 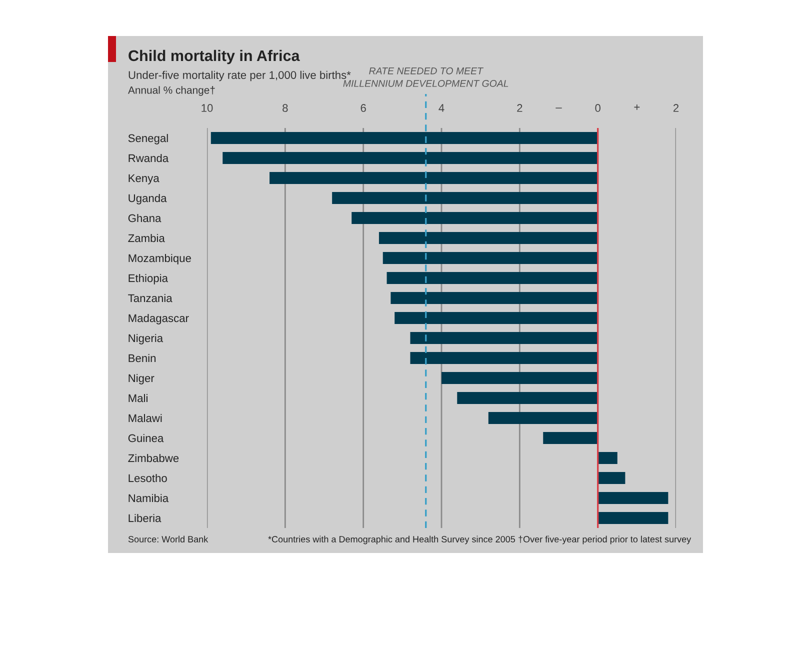 What do you see at coordinates (441, 108) in the screenshot?
I see `x-tick-label: 4` at bounding box center [441, 108].